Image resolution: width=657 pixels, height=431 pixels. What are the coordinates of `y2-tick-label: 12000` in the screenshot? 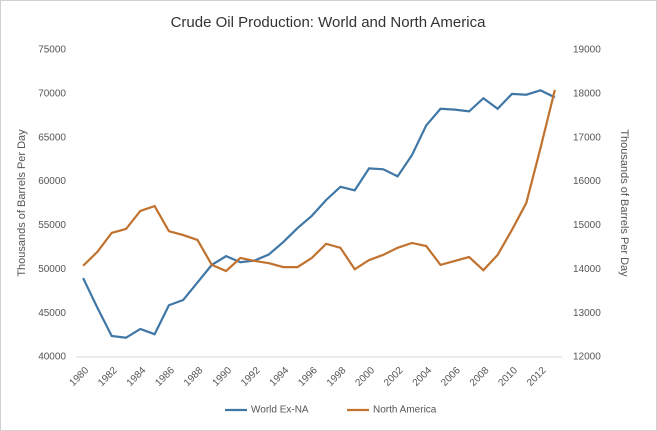 It's located at (587, 357).